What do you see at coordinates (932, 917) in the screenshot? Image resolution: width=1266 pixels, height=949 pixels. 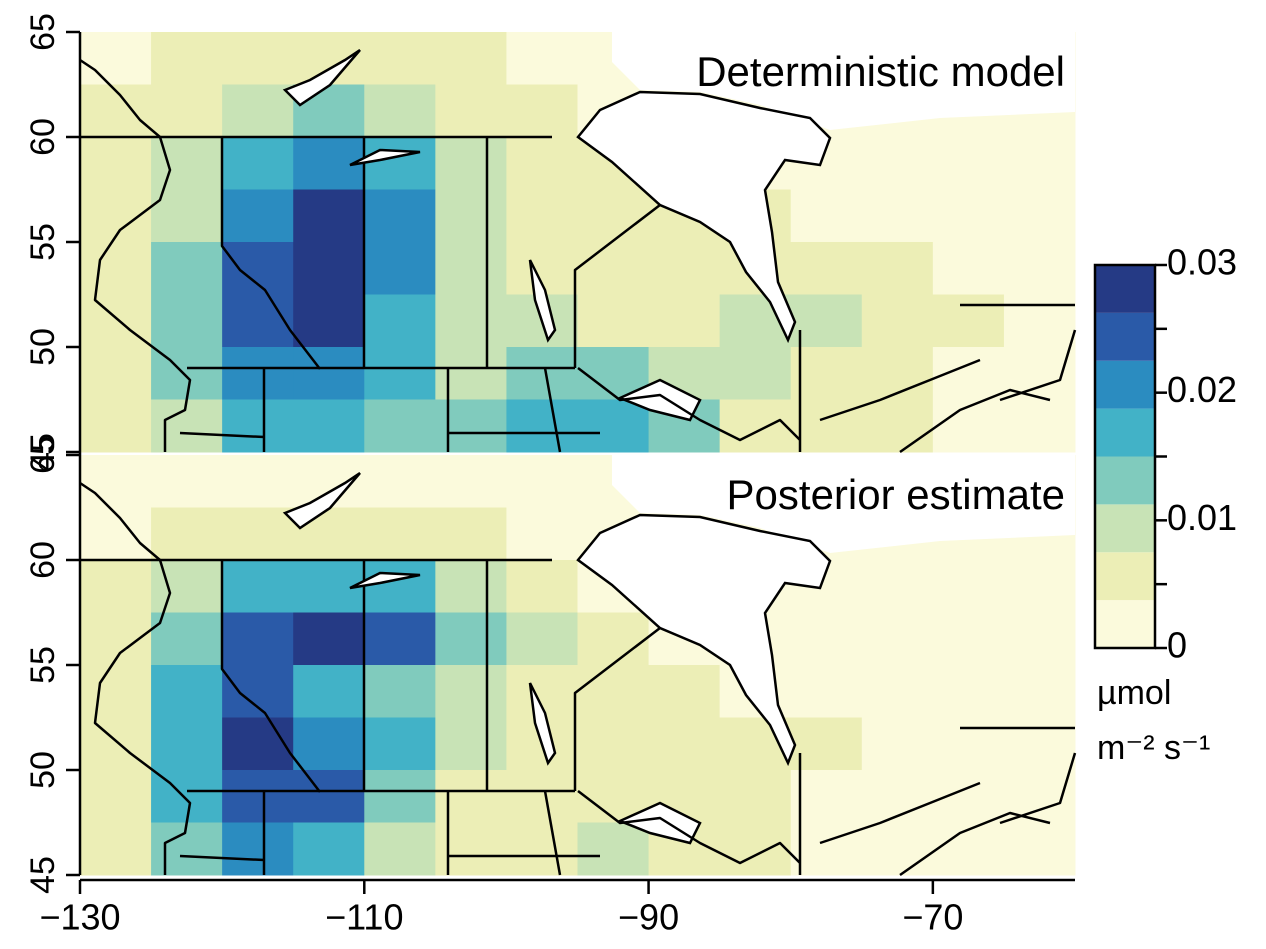 I see `x-tick-label: −70` at bounding box center [932, 917].